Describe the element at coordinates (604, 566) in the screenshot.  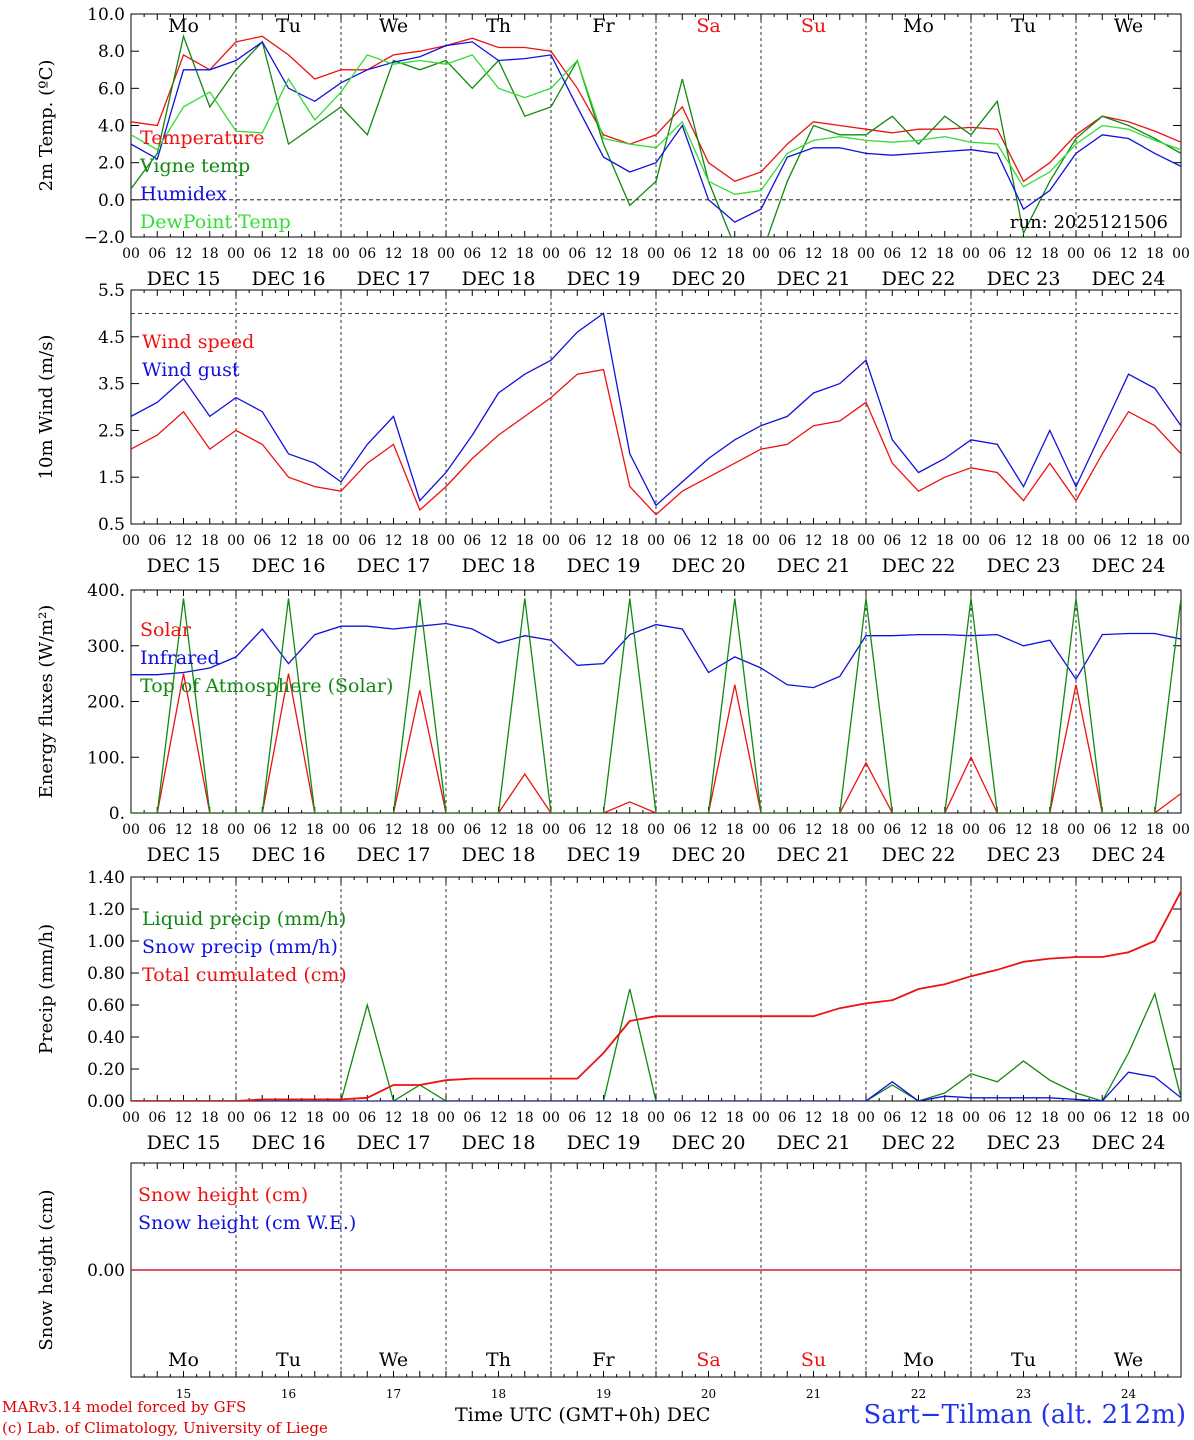
I see `date-label: DEC 19` at that location.